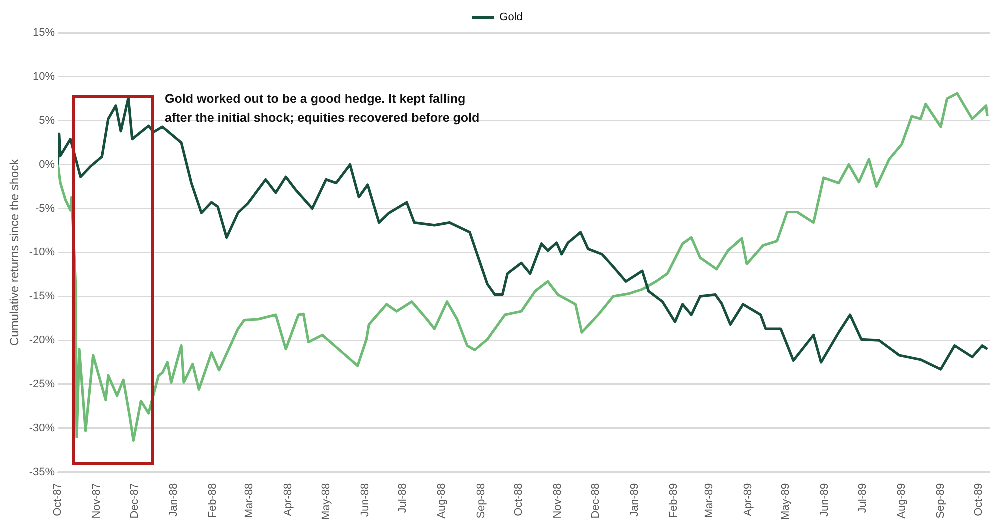 This screenshot has width=995, height=525. Describe the element at coordinates (47, 120) in the screenshot. I see `y-tick-label: 5%` at that location.